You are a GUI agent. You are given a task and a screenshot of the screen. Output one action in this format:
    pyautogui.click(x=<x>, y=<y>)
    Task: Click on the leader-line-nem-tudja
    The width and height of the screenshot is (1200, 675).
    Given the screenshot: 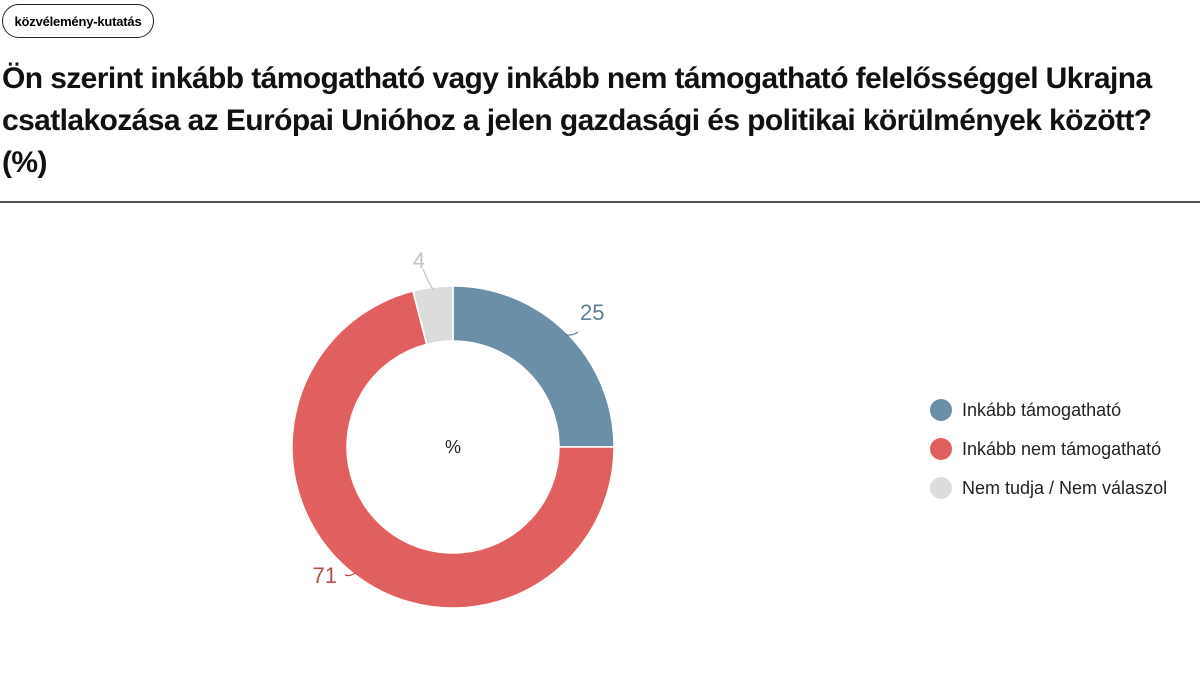 What is the action you would take?
    pyautogui.click(x=428, y=279)
    